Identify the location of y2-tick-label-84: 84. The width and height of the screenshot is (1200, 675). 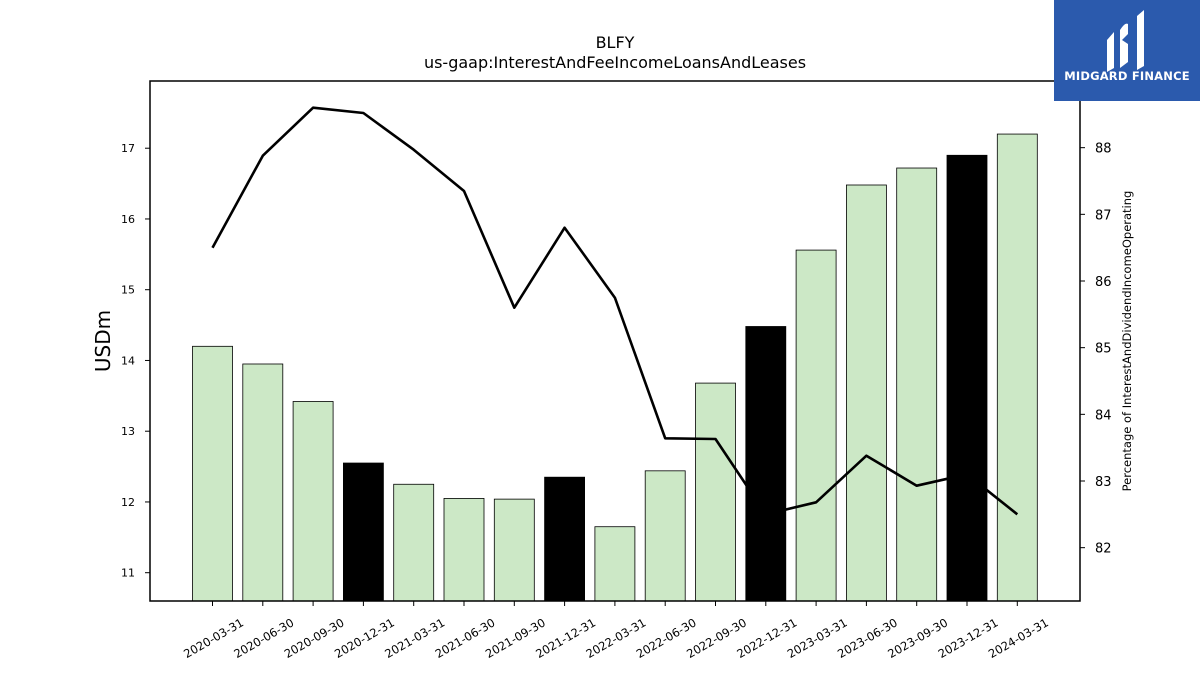
(1103, 415).